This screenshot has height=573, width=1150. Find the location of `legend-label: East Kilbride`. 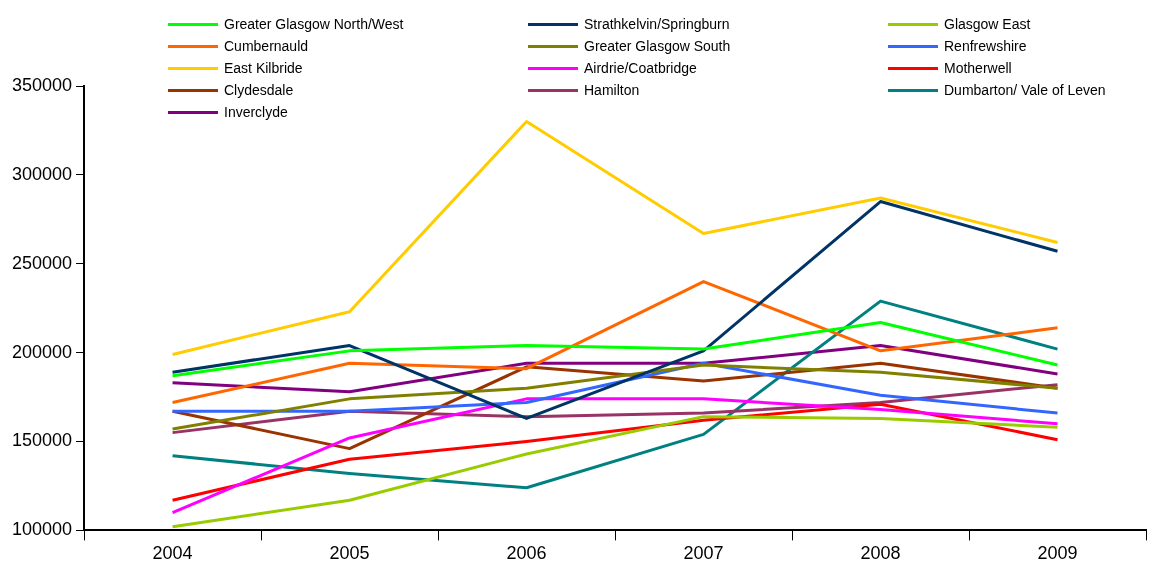

legend-label: East Kilbride is located at coordinates (263, 68).